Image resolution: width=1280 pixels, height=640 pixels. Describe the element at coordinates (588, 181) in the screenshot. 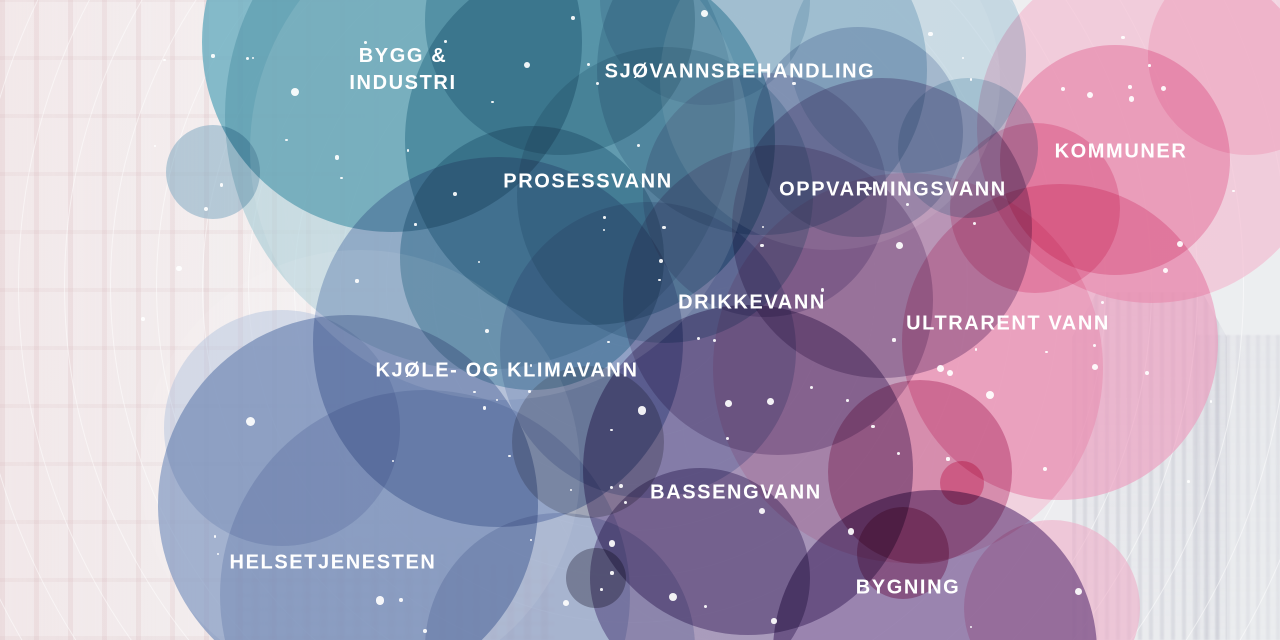

I see `bubble-label-prosessvann: PROSESSVANN` at that location.